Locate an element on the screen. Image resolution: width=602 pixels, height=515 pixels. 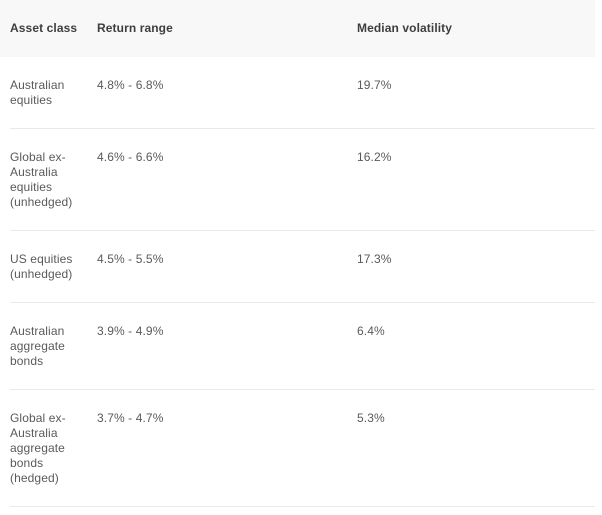
return-range-cell: 3.7% - 4.7% is located at coordinates (130, 418).